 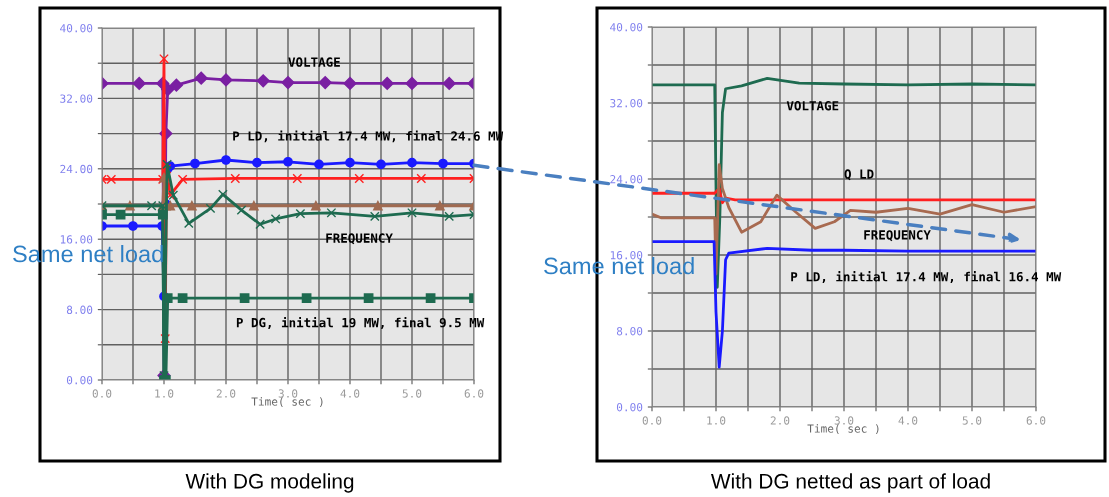 I want to click on annotation: VOLTAGE, so click(x=812, y=105).